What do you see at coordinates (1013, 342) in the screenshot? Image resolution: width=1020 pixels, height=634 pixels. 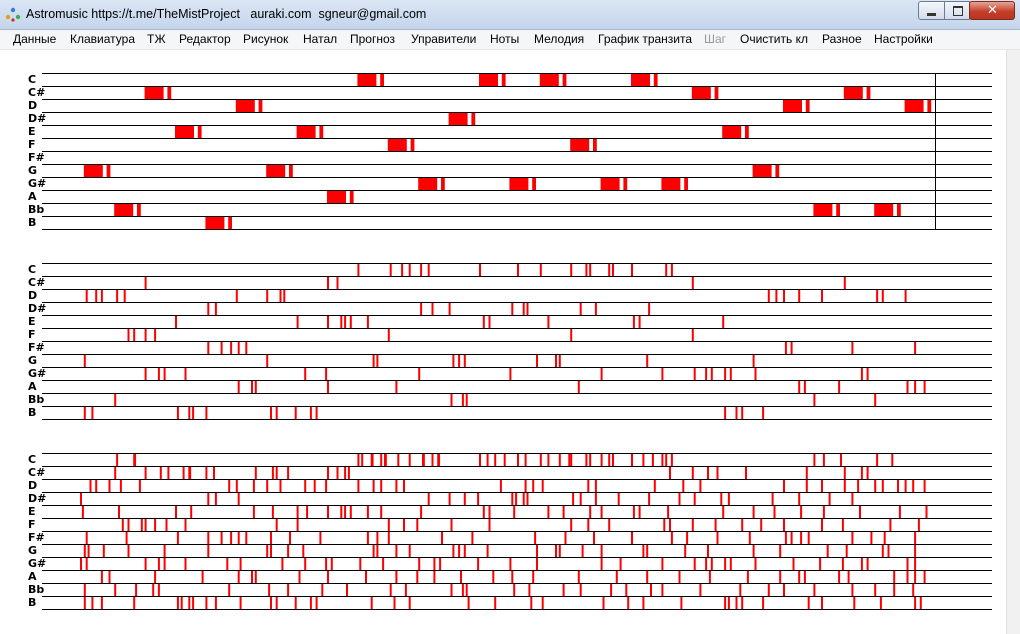 I see `window-right-edge` at bounding box center [1013, 342].